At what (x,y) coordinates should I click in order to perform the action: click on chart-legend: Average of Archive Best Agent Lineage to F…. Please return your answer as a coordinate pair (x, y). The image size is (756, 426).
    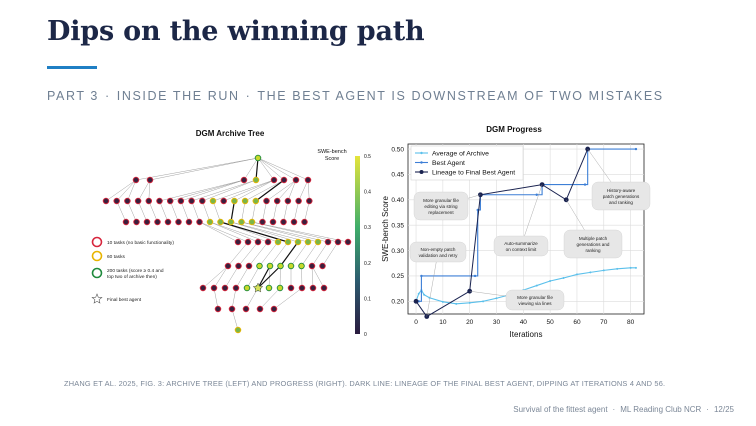
    Looking at the image, I should click on (467, 163).